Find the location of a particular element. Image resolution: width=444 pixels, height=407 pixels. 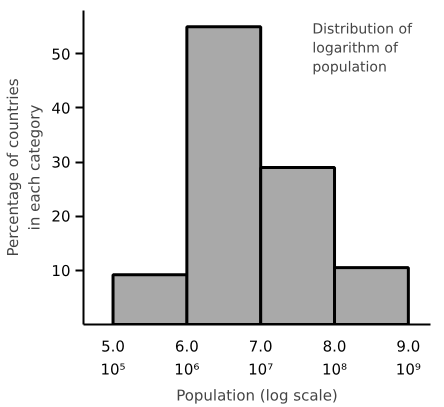

x2-tick-label: 10⁶ is located at coordinates (187, 369).